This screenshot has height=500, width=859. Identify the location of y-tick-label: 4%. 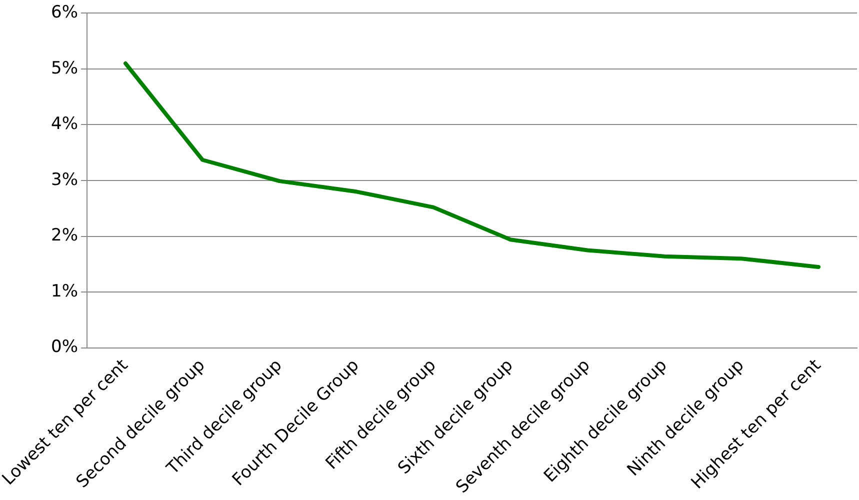
(64, 124).